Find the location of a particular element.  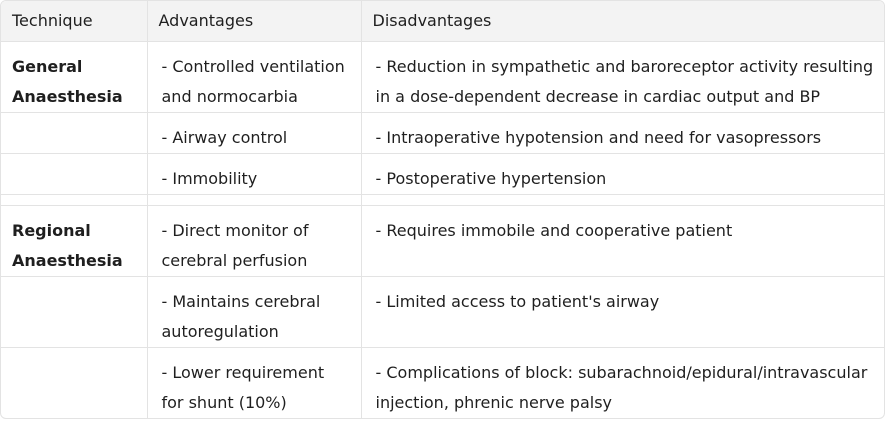

advantage-cell: - Airway control is located at coordinates (254, 133).